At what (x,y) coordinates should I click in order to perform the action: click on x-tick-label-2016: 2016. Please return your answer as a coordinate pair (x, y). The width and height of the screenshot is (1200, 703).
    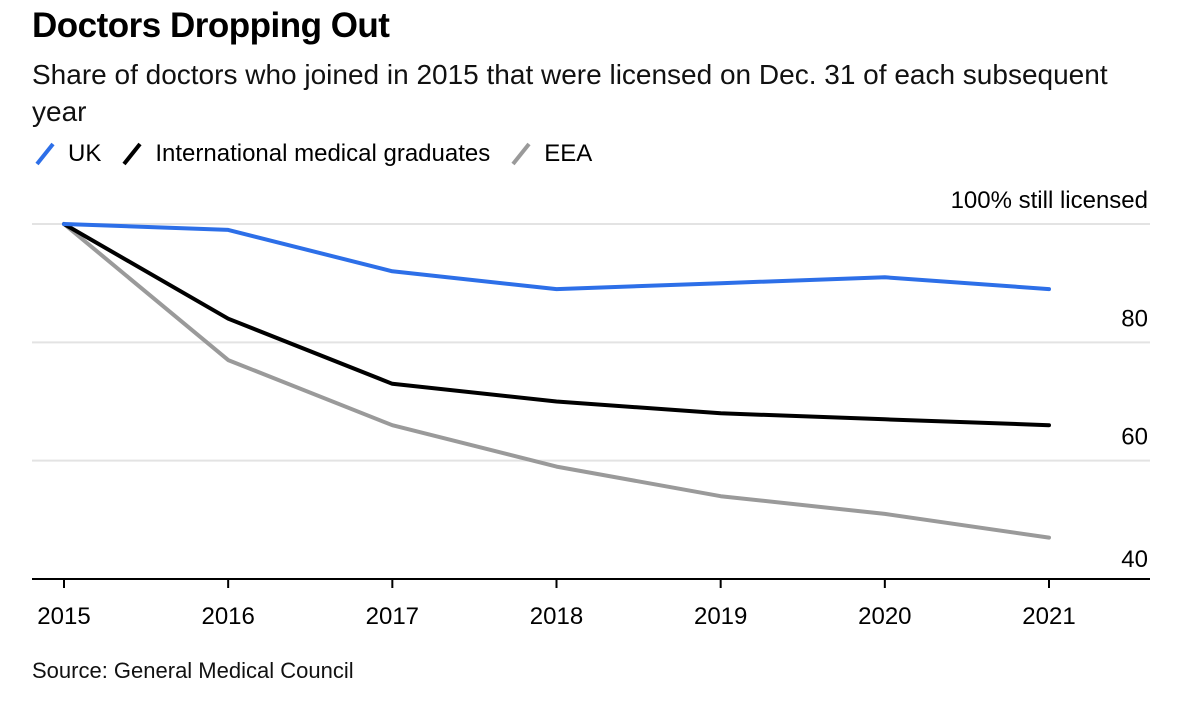
    Looking at the image, I should click on (227, 616).